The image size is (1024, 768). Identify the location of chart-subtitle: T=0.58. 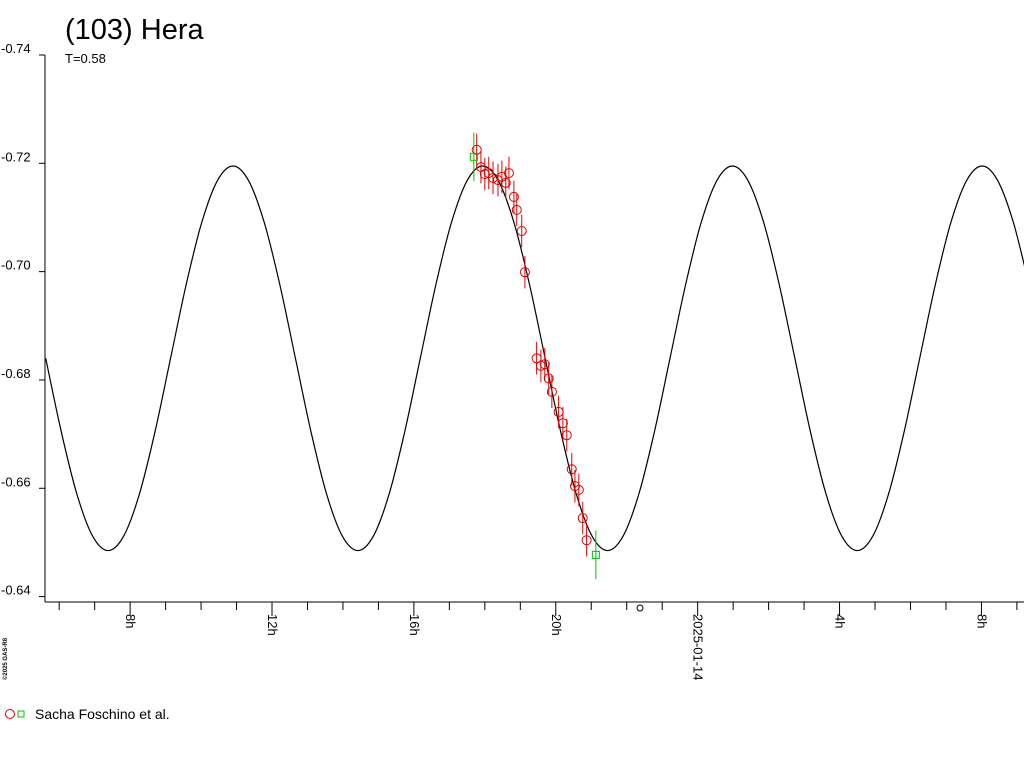
(85, 58).